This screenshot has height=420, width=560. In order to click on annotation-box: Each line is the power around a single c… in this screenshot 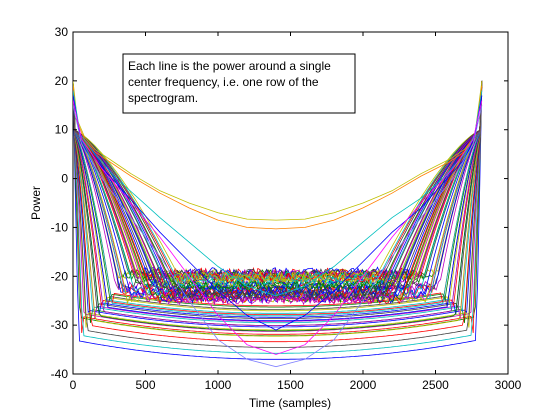, I will do `click(239, 83)`.